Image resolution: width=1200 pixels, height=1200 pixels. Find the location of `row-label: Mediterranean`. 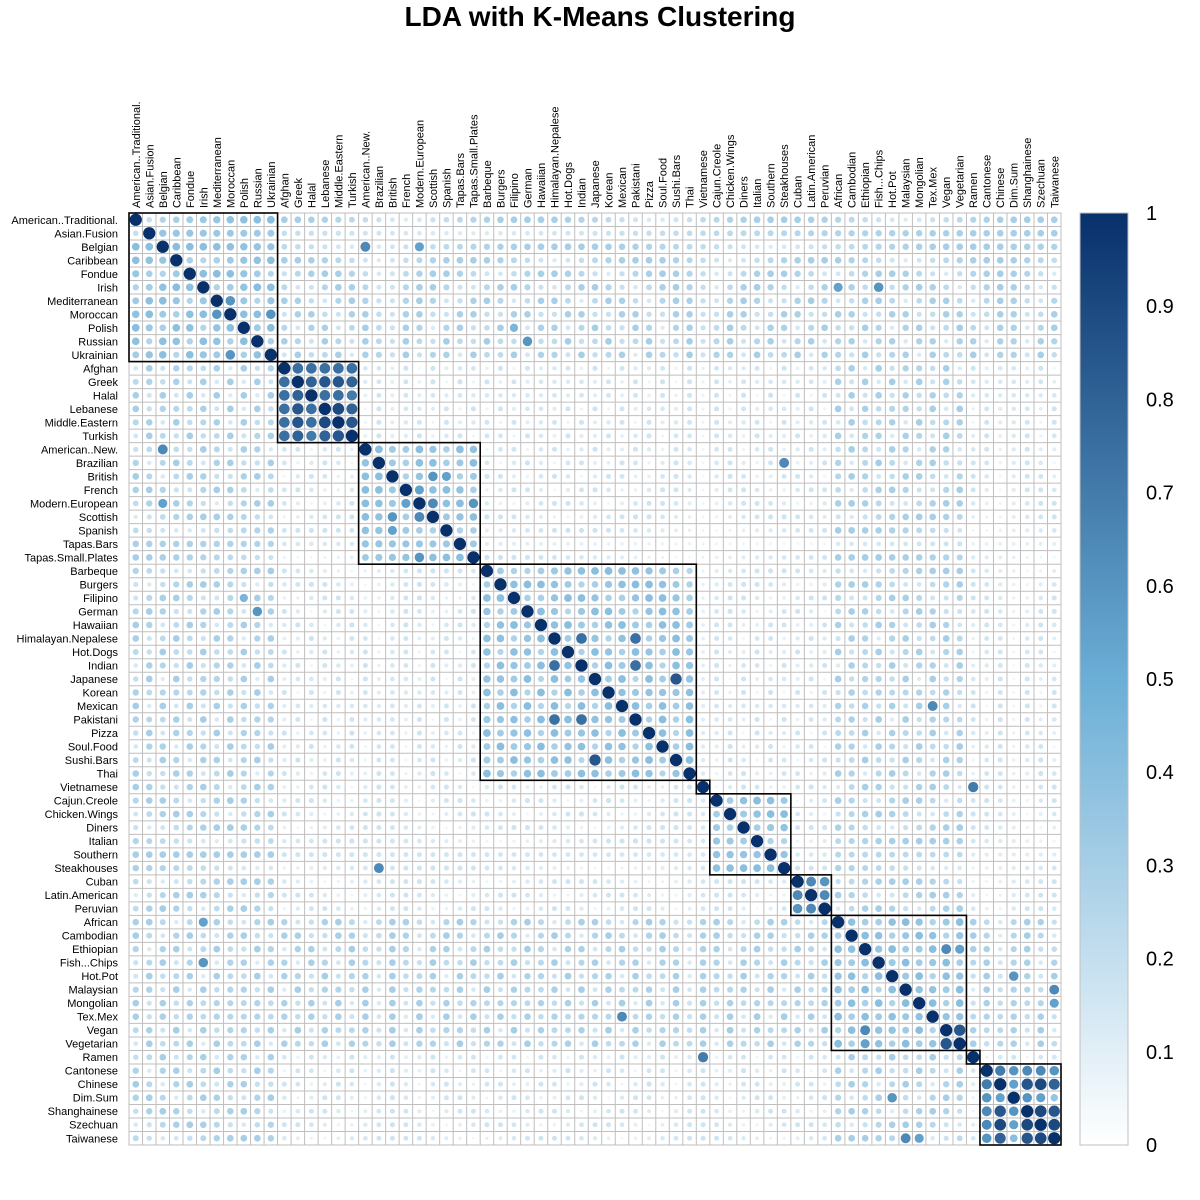

row-label: Mediterranean is located at coordinates (82, 302).